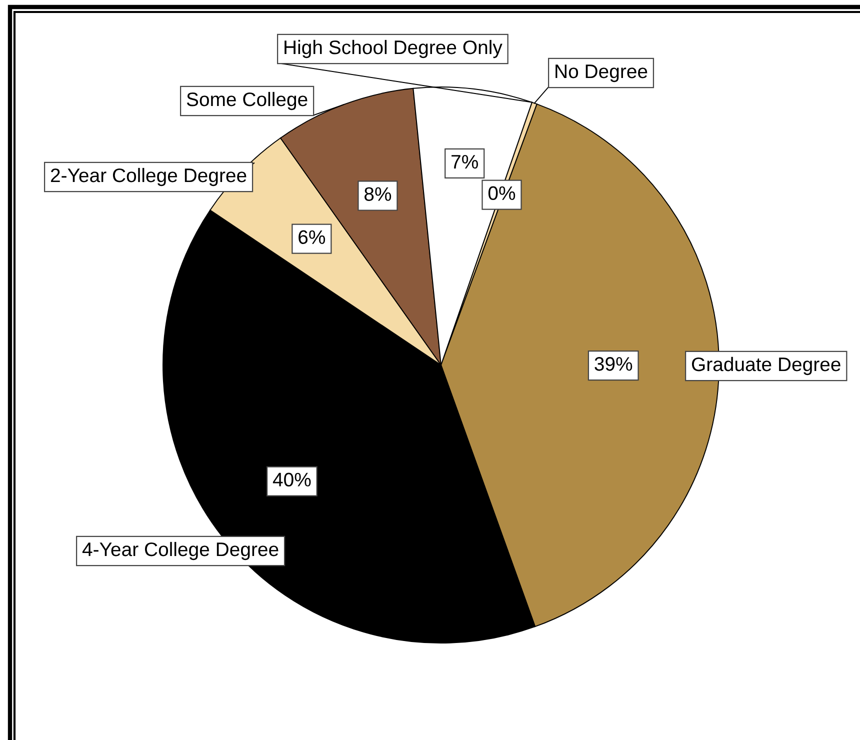 This screenshot has height=740, width=860. I want to click on data-label: 8%, so click(378, 194).